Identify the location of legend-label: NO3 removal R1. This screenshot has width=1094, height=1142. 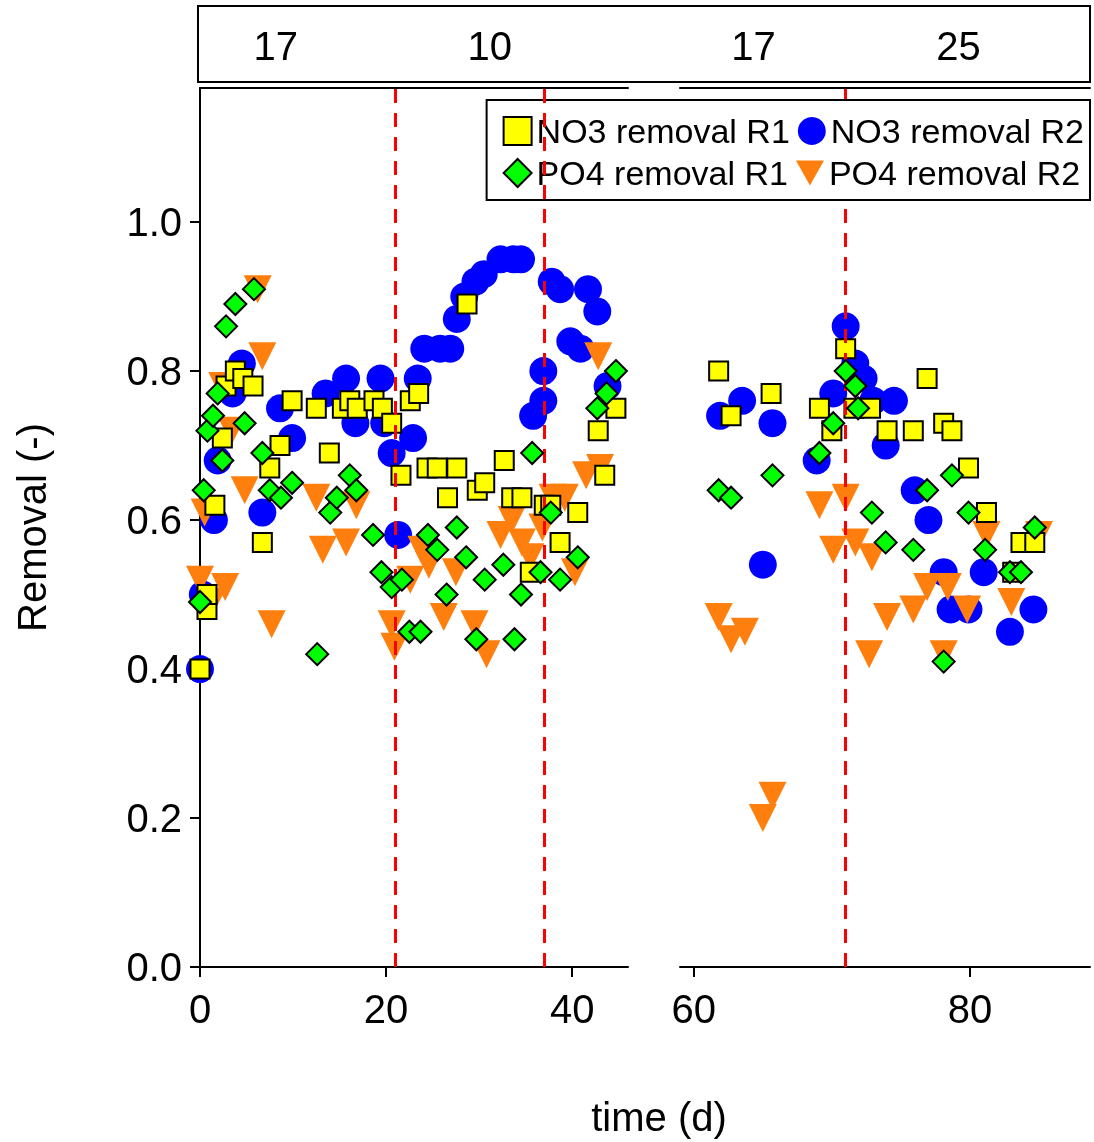
(663, 131).